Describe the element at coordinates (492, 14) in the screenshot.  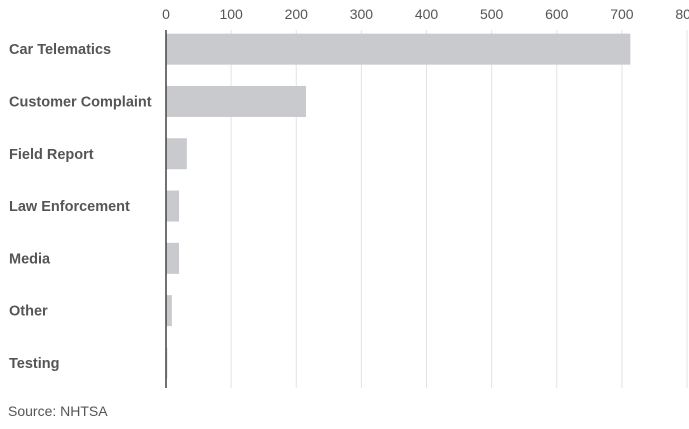
I see `x-tick-label: 500` at that location.